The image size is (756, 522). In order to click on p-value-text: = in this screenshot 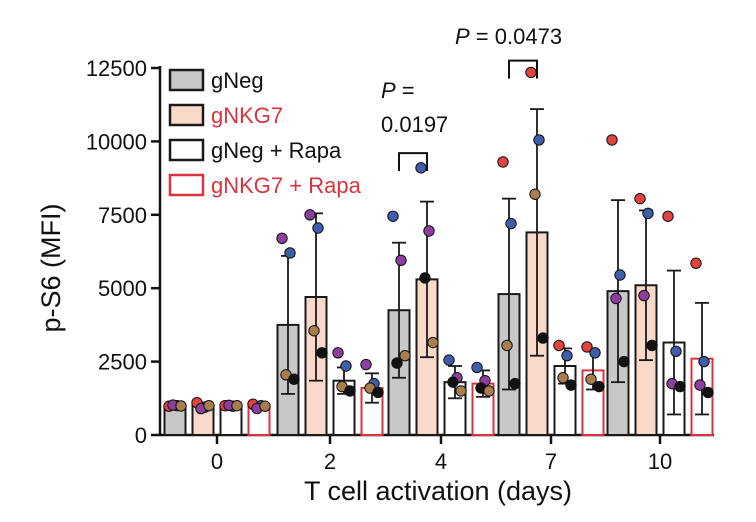, I will do `click(405, 90)`.